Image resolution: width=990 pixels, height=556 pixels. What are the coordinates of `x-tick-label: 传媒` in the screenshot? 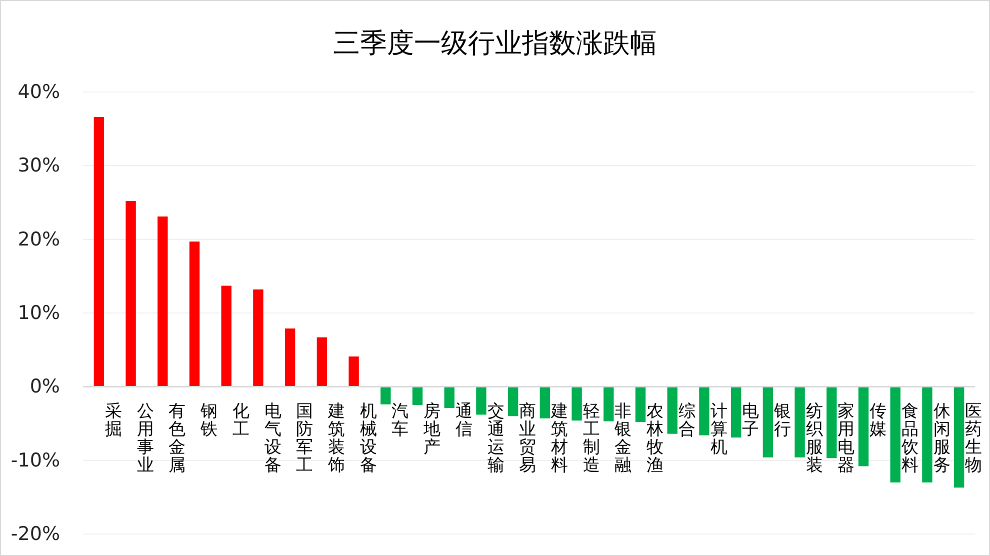 It's located at (878, 421).